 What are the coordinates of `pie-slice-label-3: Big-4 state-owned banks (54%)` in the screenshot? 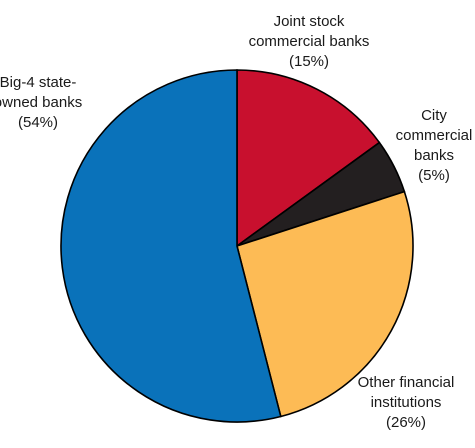 It's located at (41, 102).